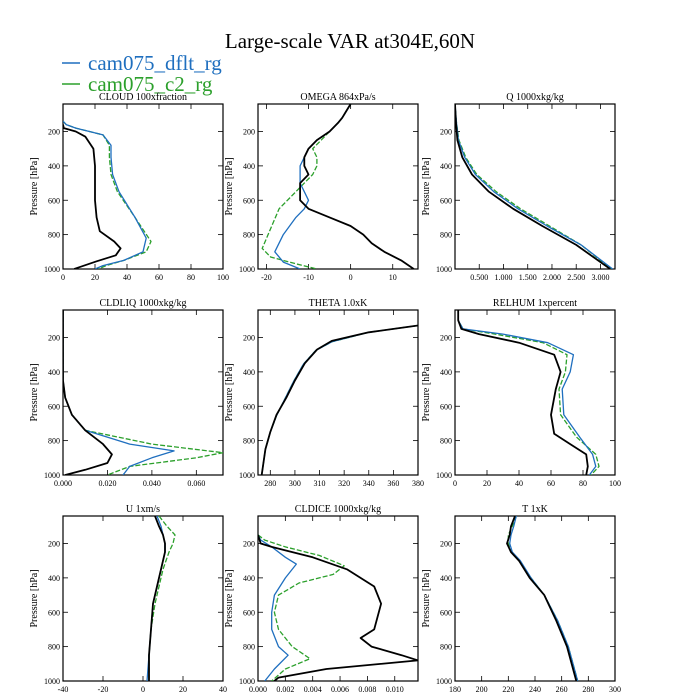 This screenshot has height=700, width=700. What do you see at coordinates (535, 689) in the screenshot?
I see `x-tick-label: 240` at bounding box center [535, 689].